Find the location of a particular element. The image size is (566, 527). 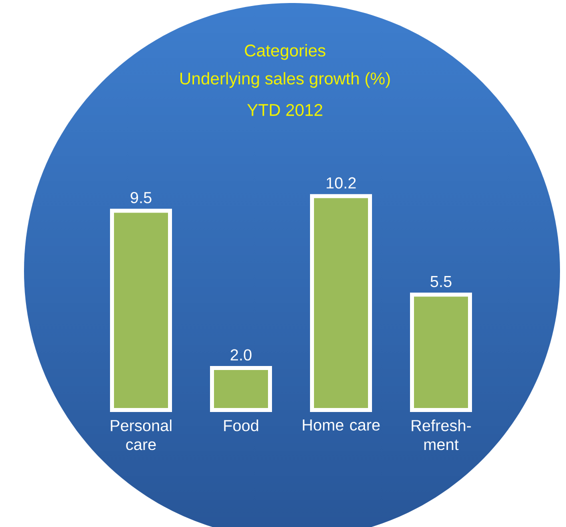

chart-title: Categories is located at coordinates (285, 52).